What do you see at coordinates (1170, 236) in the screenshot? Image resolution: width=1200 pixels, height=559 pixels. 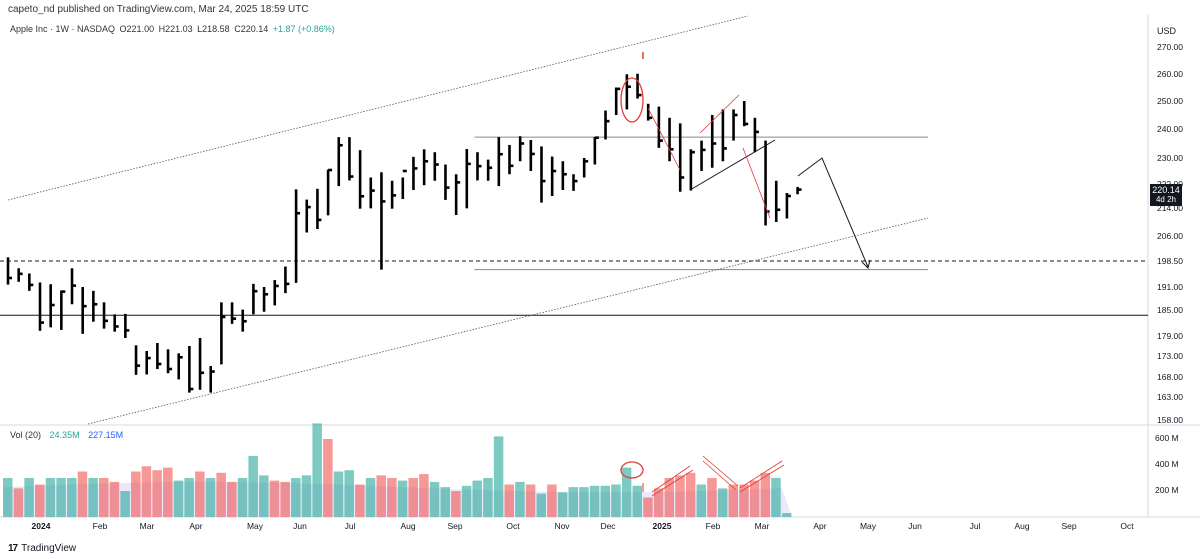 I see `price-tick-label: 206.00` at bounding box center [1170, 236].